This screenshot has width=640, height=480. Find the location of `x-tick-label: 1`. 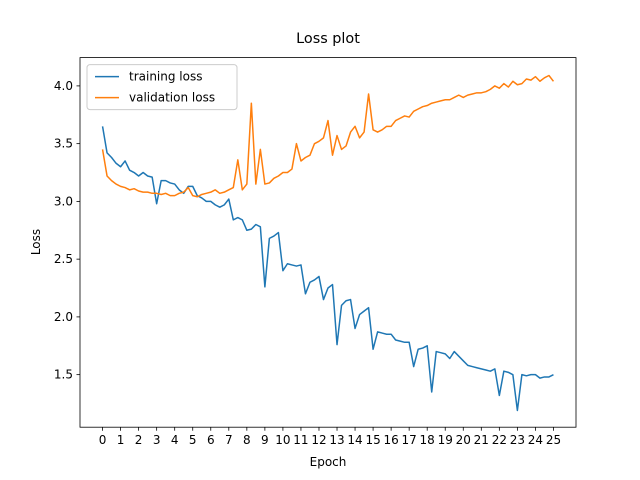

x-tick-label: 1 is located at coordinates (121, 440).